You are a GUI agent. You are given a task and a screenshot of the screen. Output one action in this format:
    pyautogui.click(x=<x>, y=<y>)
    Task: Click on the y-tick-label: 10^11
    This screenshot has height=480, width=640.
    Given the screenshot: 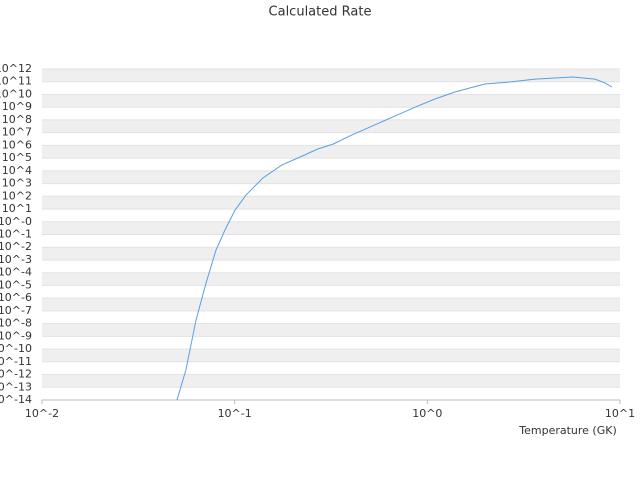 What is the action you would take?
    pyautogui.click(x=16, y=81)
    